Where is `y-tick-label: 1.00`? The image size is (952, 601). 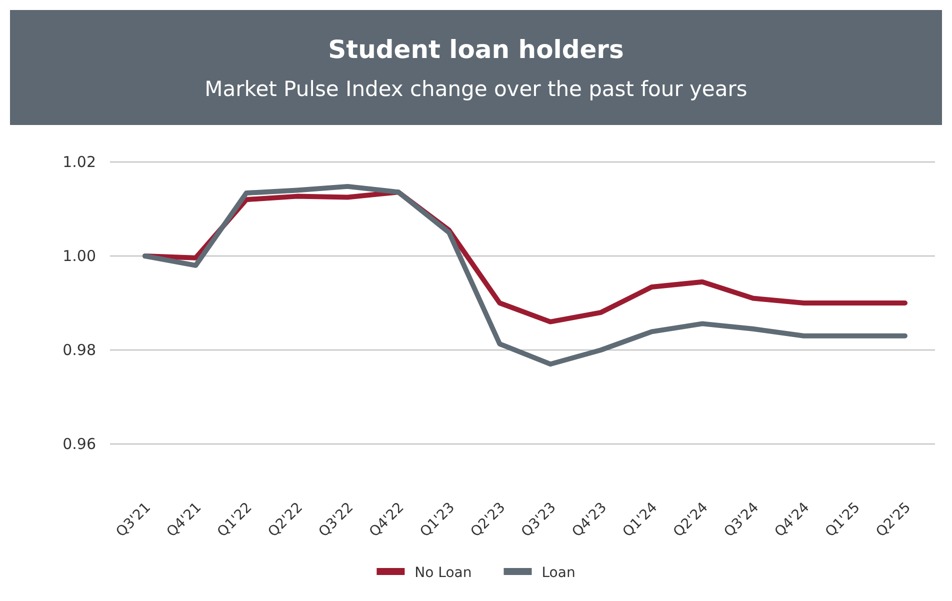
y-tick-label: 1.00 is located at coordinates (79, 255).